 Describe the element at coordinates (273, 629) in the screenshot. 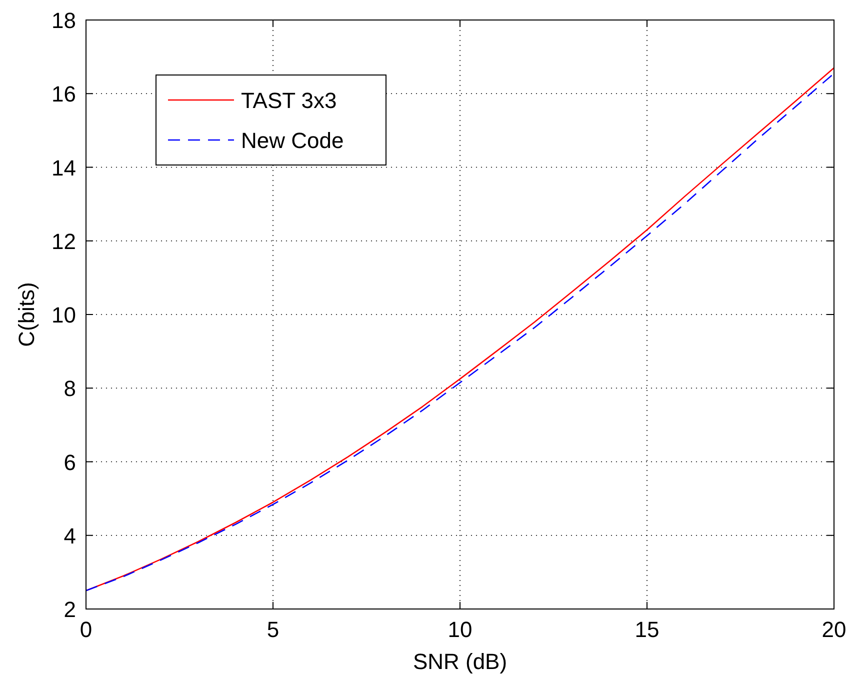

I see `x-tick-label: 5` at that location.